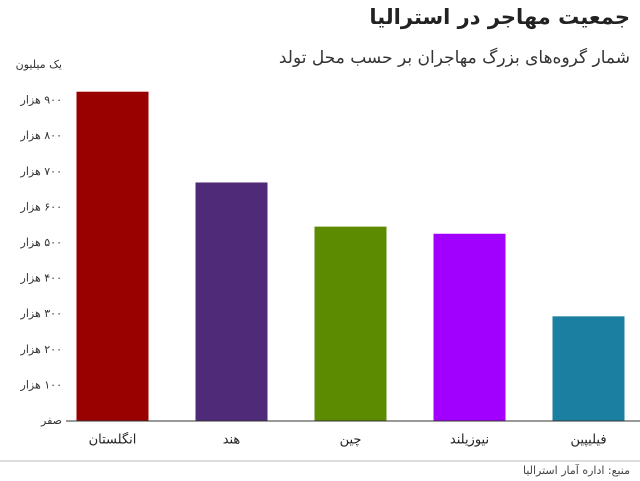 This screenshot has width=640, height=481. Describe the element at coordinates (499, 17) in the screenshot. I see `chart-title: جمعیت مهاجر در استرالیا` at that location.